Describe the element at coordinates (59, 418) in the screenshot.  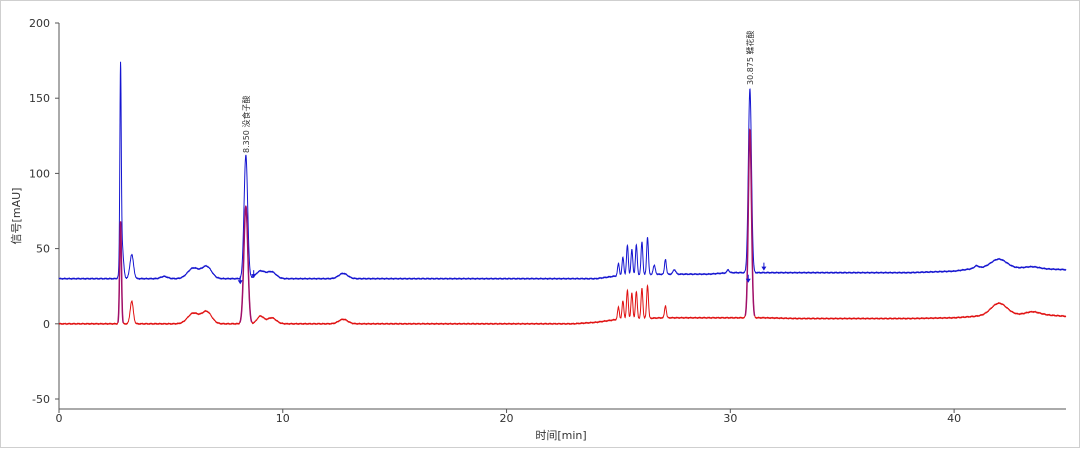
I see `x-tick-label: 0` at that location.